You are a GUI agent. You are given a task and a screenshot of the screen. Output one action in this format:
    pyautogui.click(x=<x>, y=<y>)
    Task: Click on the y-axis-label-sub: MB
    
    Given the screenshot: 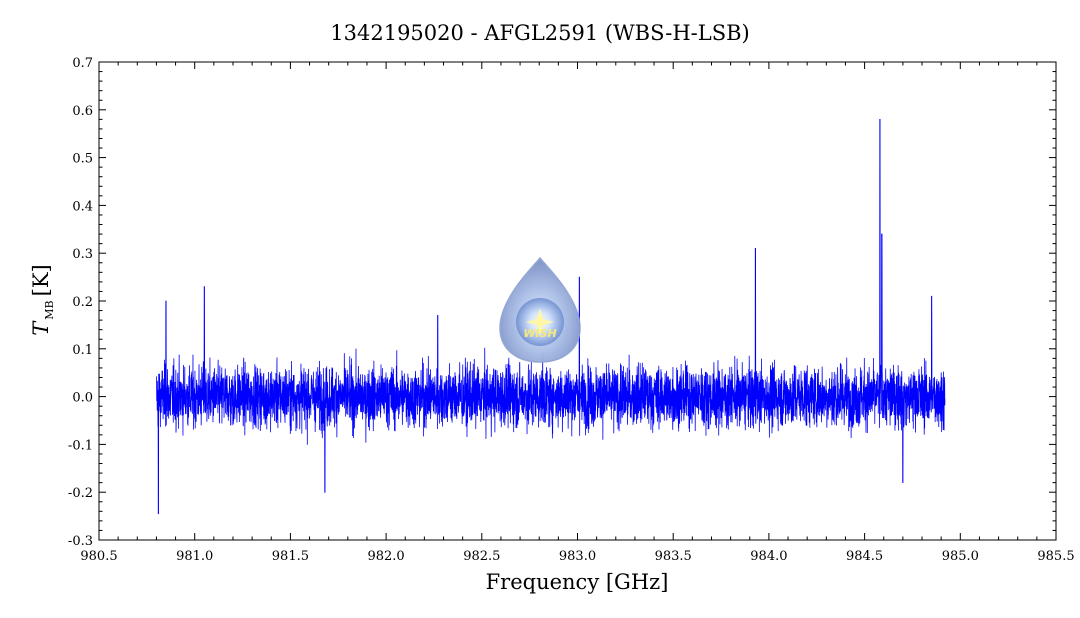 What is the action you would take?
    pyautogui.click(x=49, y=309)
    